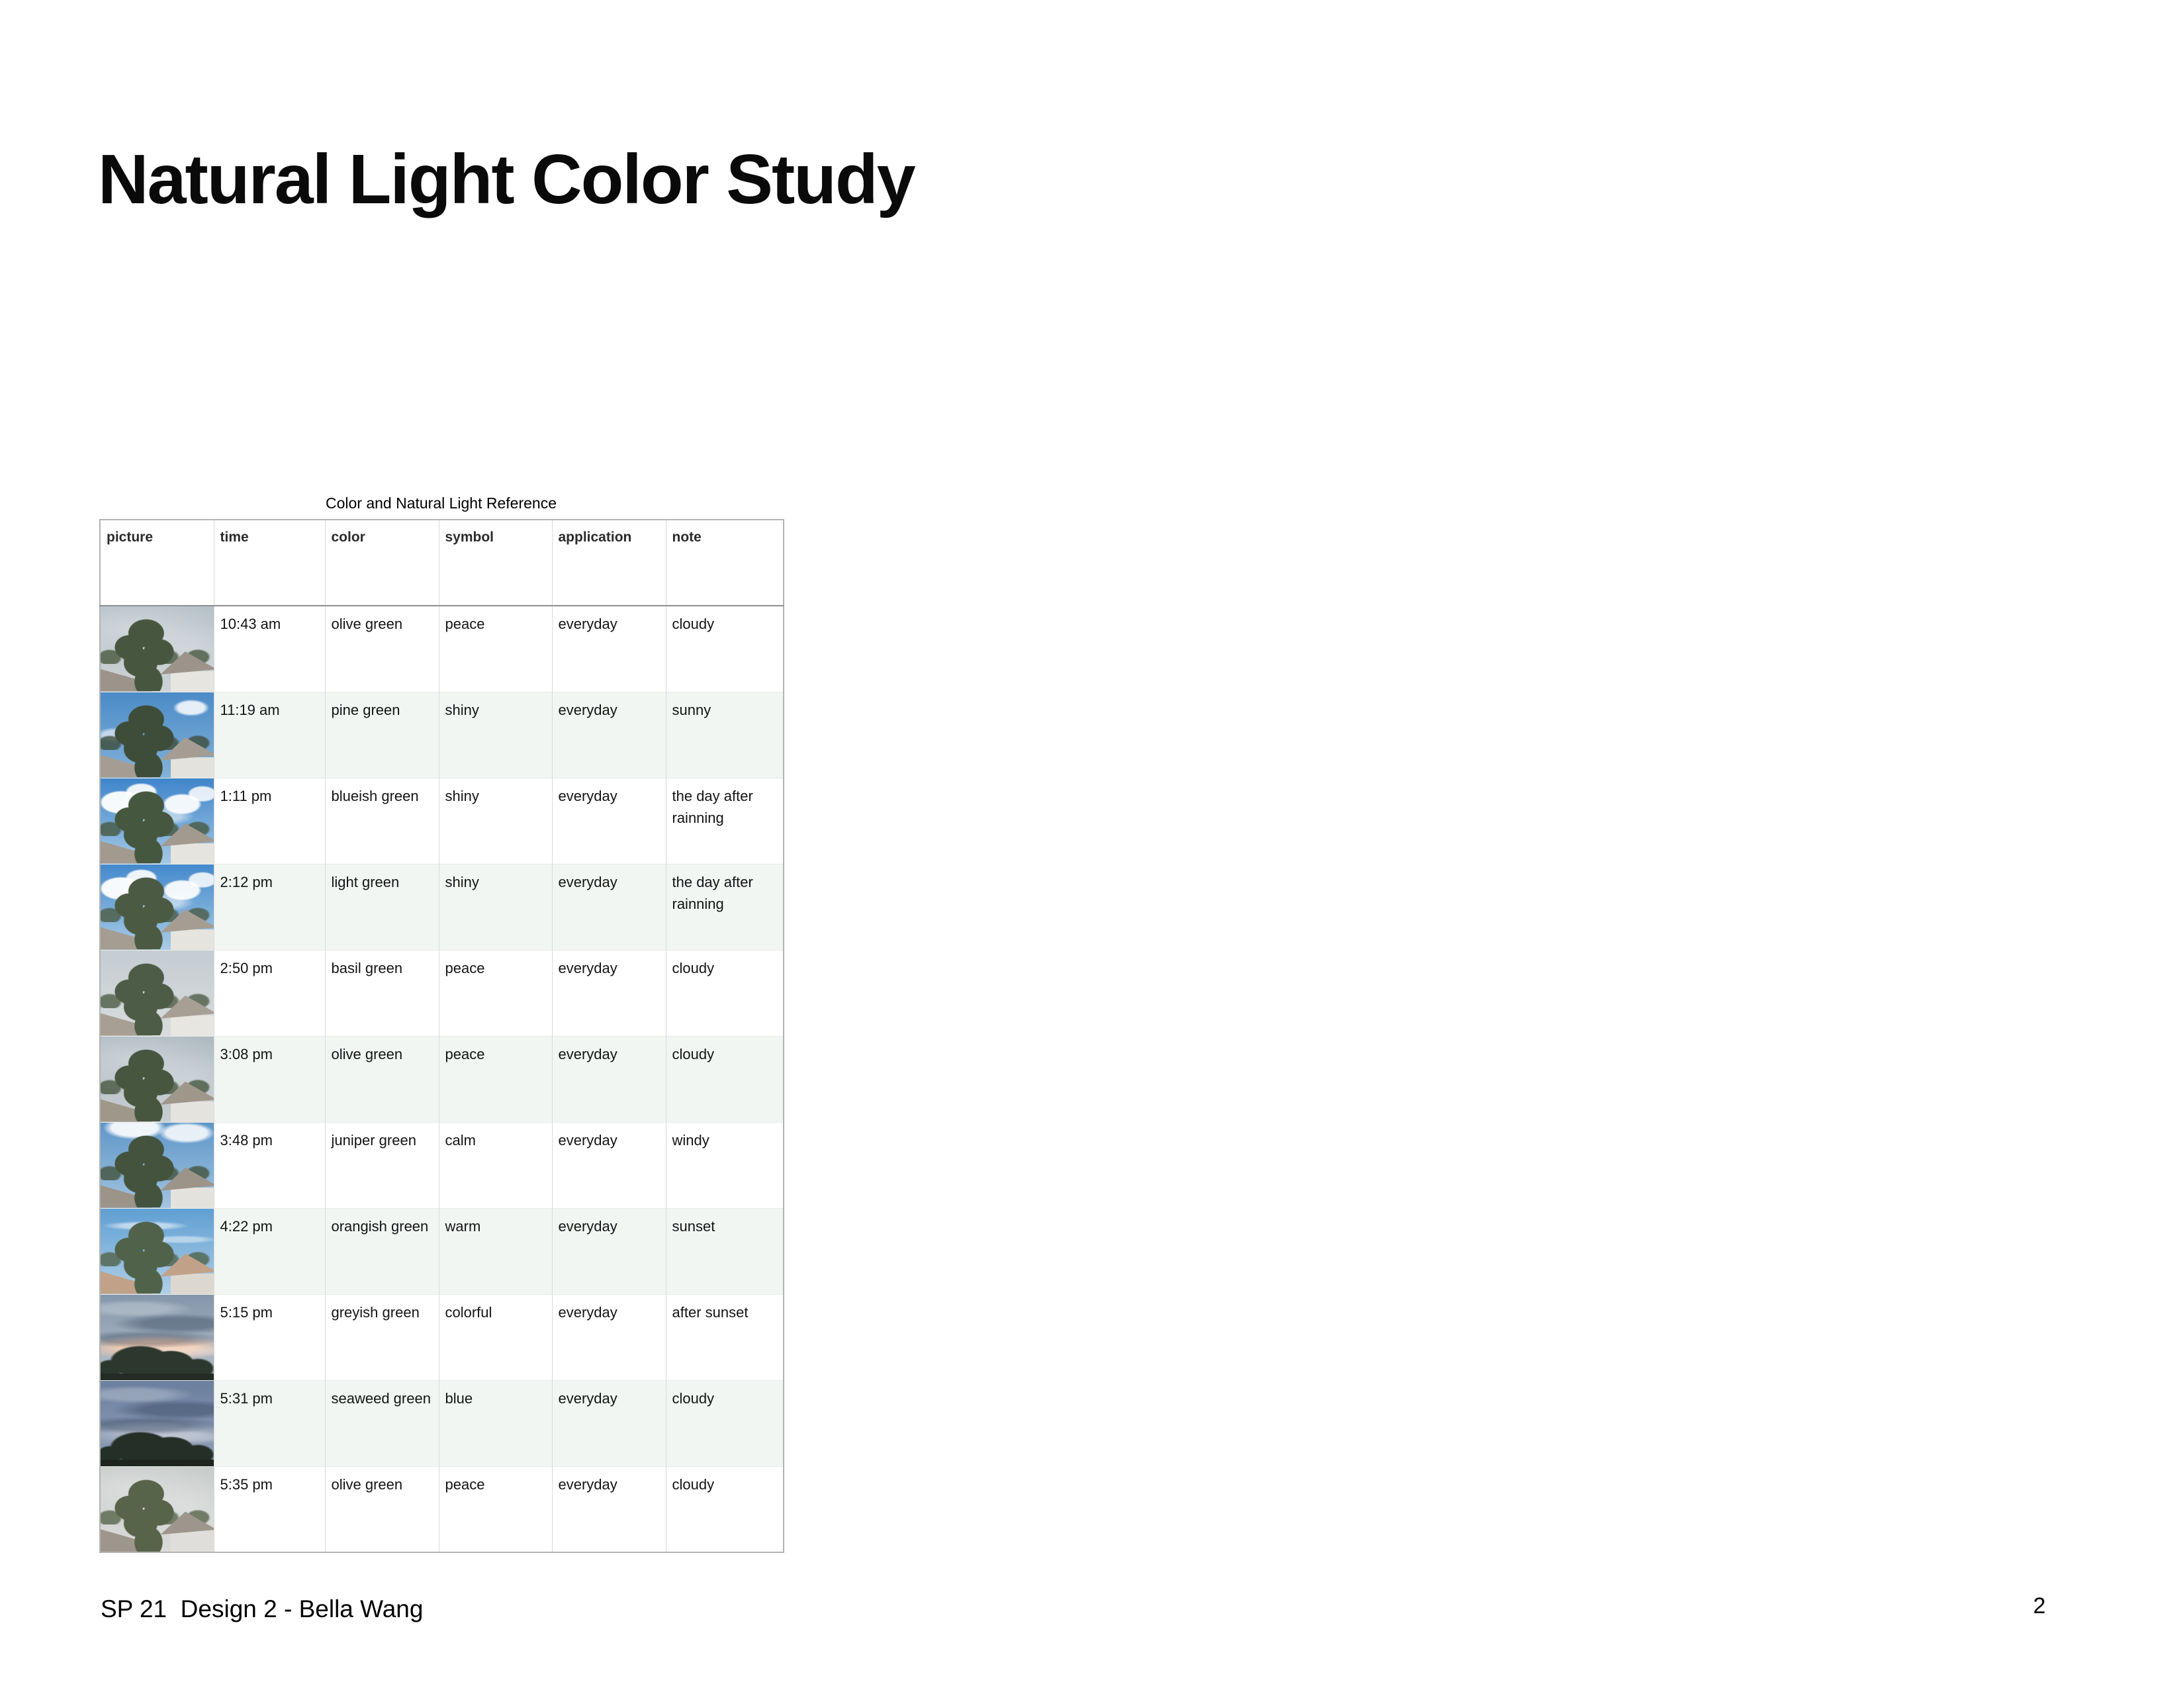 The height and width of the screenshot is (1688, 2184). Describe the element at coordinates (724, 1250) in the screenshot. I see `note-cell: sunset` at that location.